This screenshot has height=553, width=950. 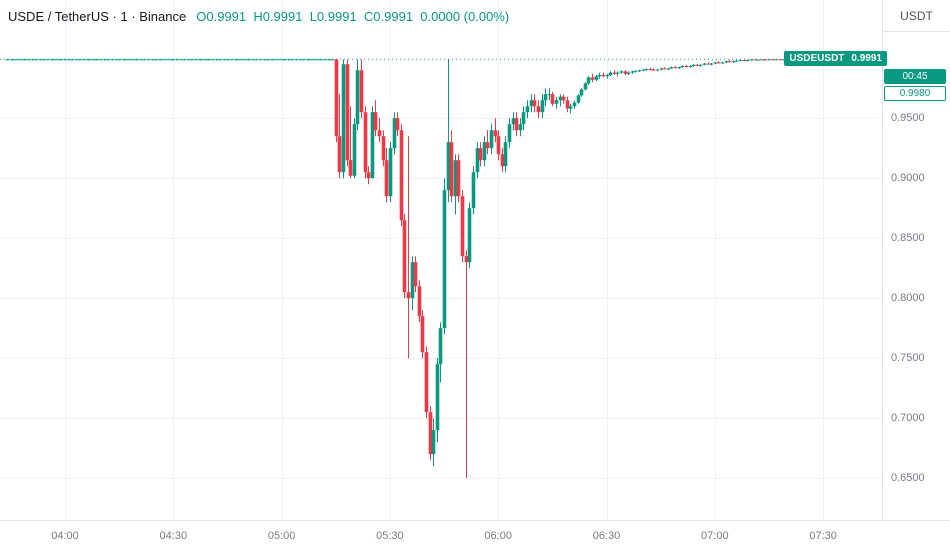 What do you see at coordinates (908, 418) in the screenshot?
I see `price-axis-label: 0.7000` at bounding box center [908, 418].